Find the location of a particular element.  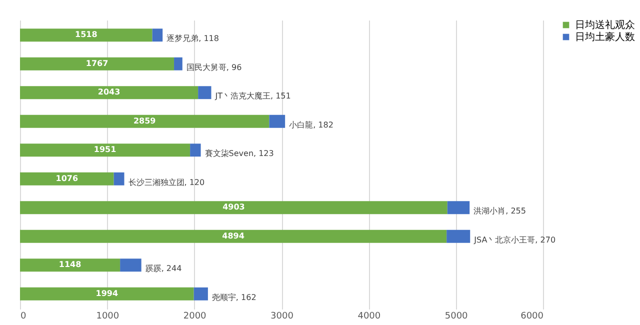

data-label: 1951 is located at coordinates (105, 149).